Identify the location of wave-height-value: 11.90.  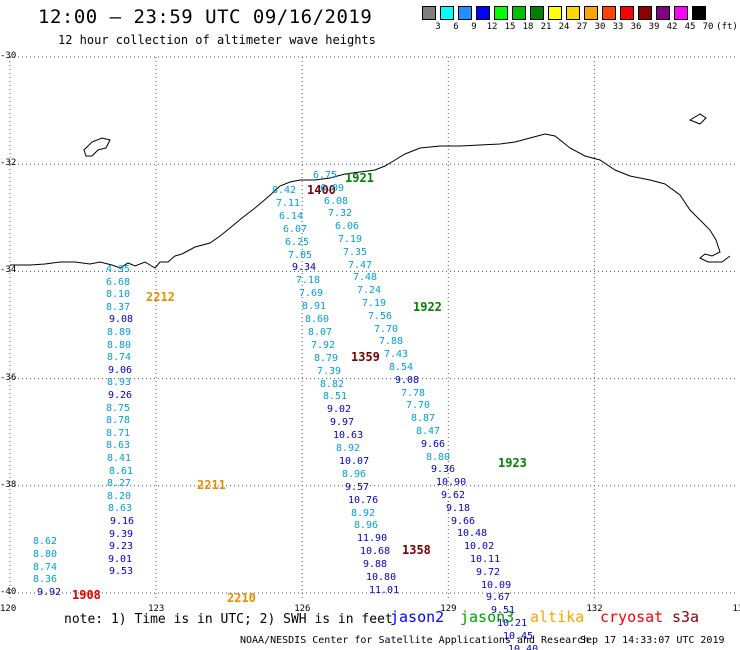
(372, 539).